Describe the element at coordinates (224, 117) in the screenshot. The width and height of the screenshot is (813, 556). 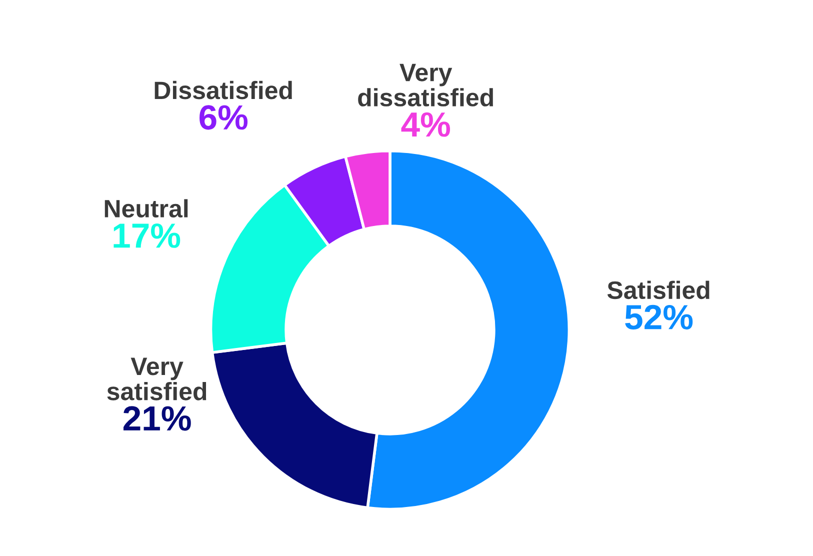
I see `data-label: 6%` at that location.